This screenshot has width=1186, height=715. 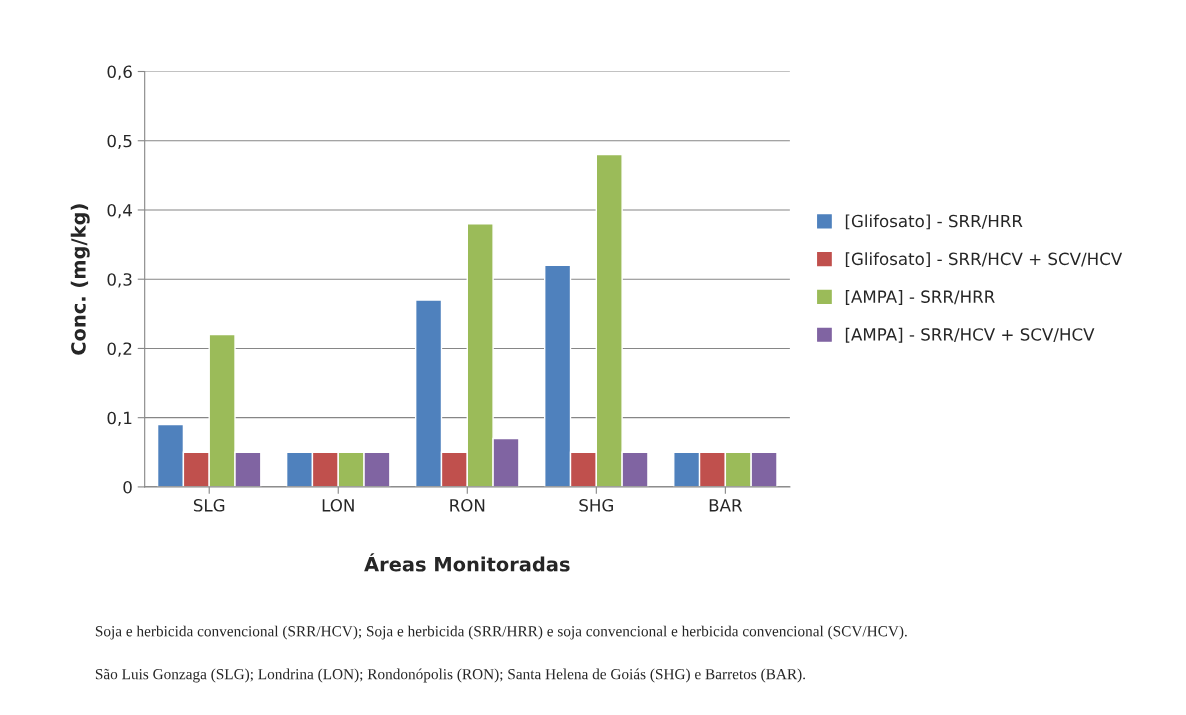 What do you see at coordinates (970, 335) in the screenshot?
I see `legend-label: [AMPA] - SRR/HCV + SCV/HCV` at bounding box center [970, 335].